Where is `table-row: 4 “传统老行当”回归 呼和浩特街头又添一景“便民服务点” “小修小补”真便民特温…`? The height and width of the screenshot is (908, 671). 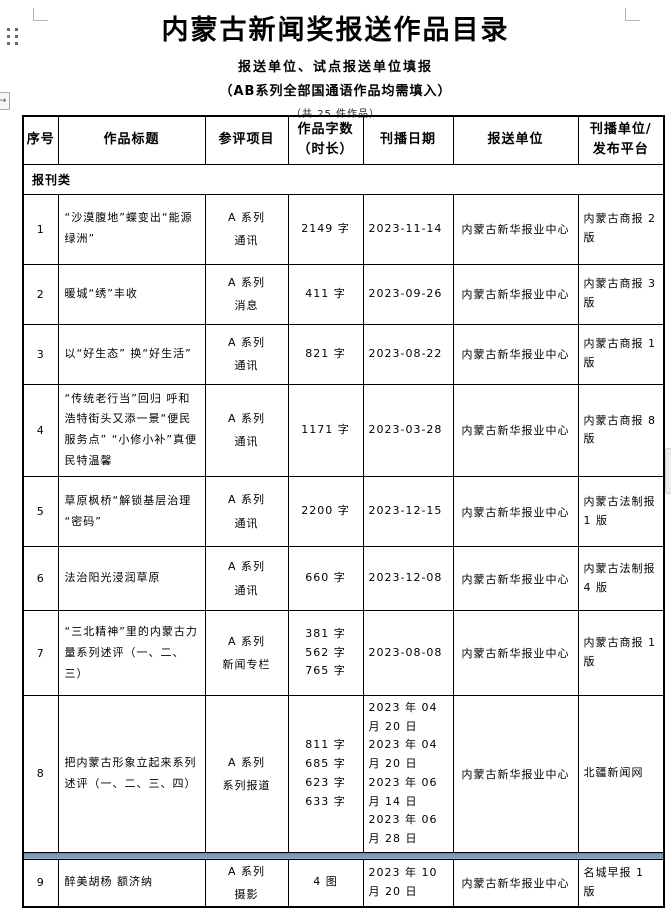 table-row: 4 “传统老行当”回归 呼和浩特街头又添一景“便民服务点” “小修小补”真便民特温… is located at coordinates (343, 430).